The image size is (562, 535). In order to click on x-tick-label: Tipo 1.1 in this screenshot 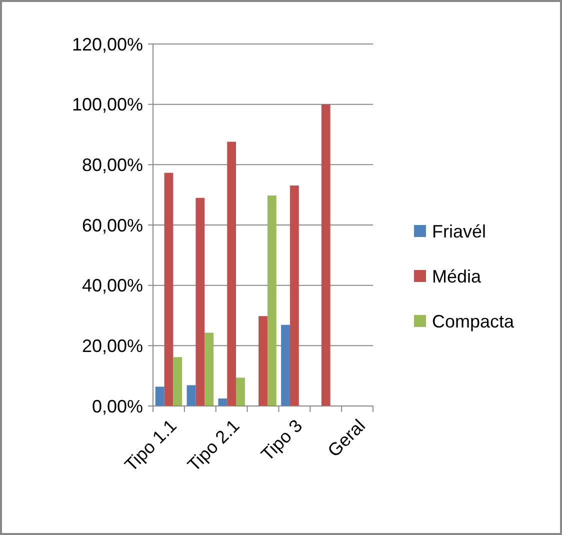, I will do `click(150, 446)`.